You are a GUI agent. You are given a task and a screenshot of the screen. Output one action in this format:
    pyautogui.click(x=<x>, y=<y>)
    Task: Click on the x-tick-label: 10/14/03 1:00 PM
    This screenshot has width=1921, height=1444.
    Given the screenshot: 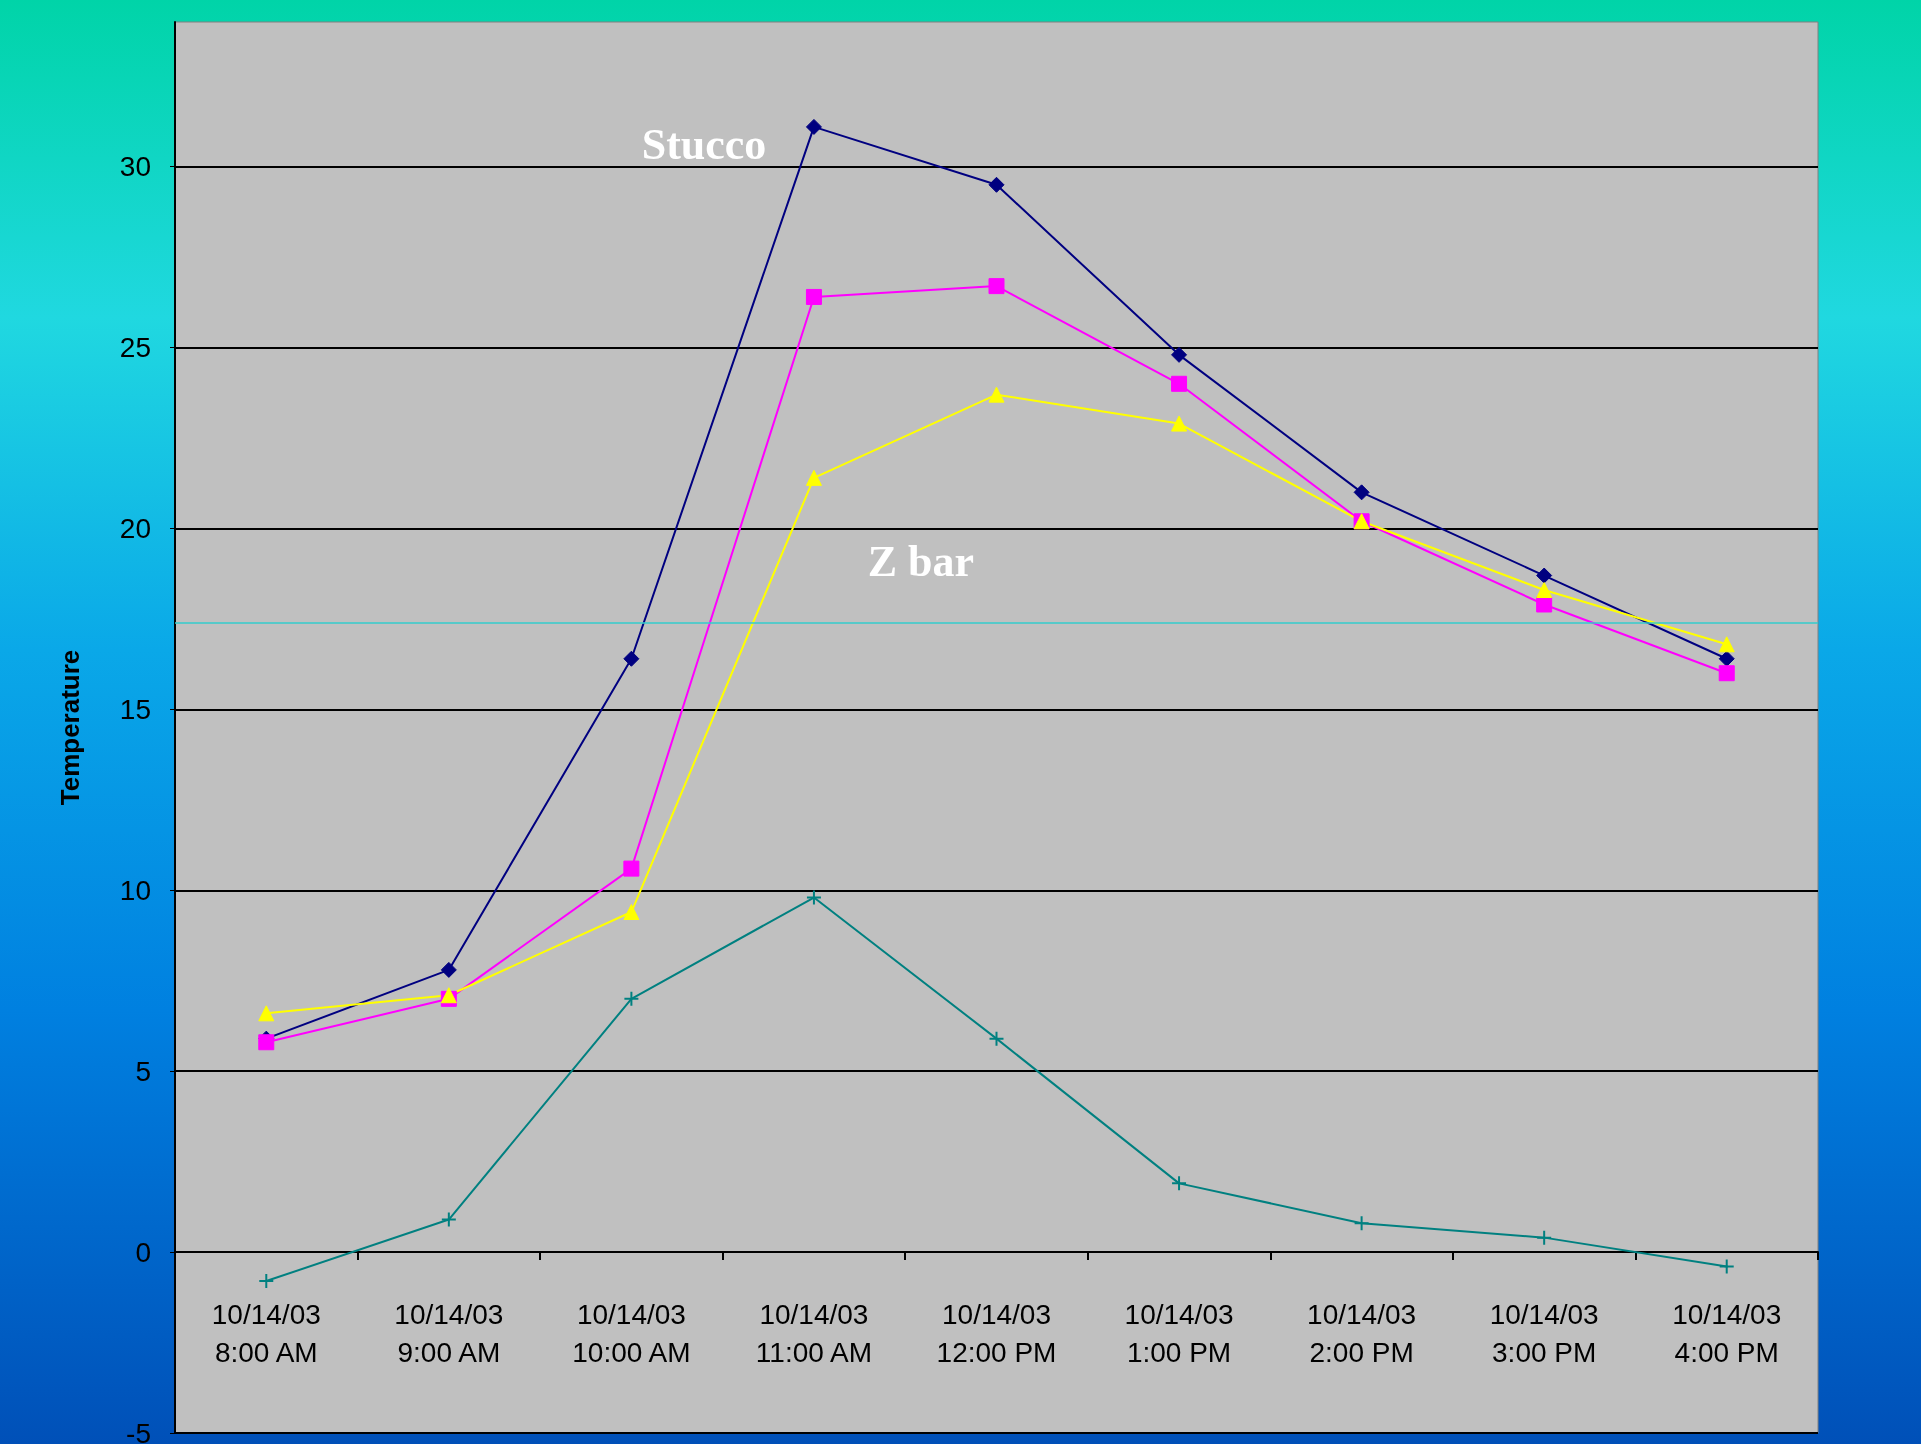 What is the action you would take?
    pyautogui.click(x=1179, y=1333)
    